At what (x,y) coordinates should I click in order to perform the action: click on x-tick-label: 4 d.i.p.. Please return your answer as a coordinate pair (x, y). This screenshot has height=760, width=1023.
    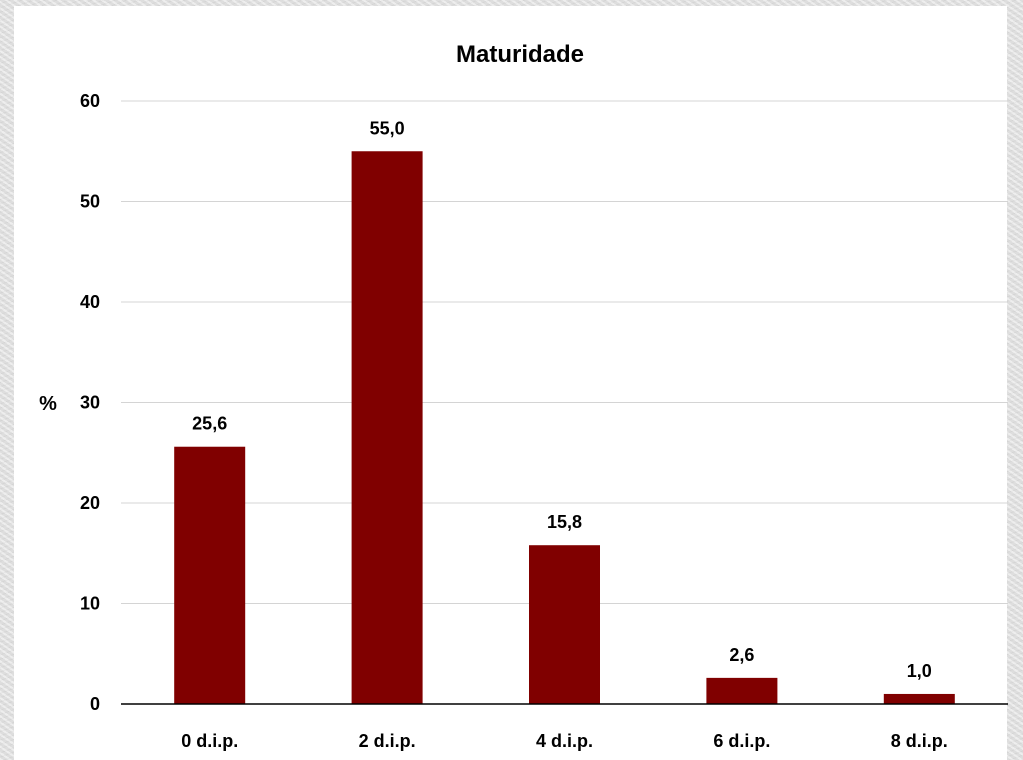
    Looking at the image, I should click on (564, 741).